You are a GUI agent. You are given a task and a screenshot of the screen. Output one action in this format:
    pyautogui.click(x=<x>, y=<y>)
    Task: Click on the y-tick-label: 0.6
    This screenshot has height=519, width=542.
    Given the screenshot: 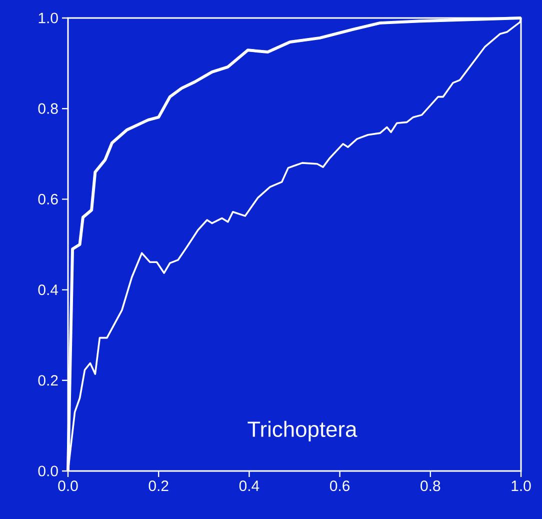 What is the action you would take?
    pyautogui.click(x=48, y=199)
    